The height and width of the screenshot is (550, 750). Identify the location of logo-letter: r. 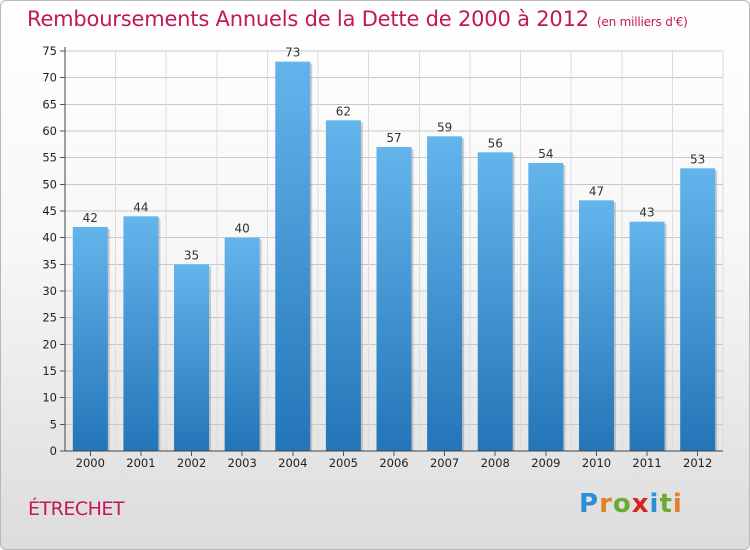
(606, 504).